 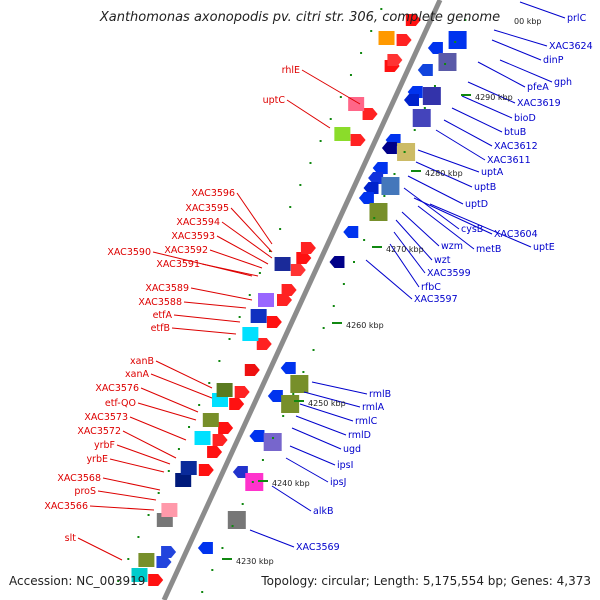 I want to click on gene-label-left: XAC3568, so click(x=79, y=478).